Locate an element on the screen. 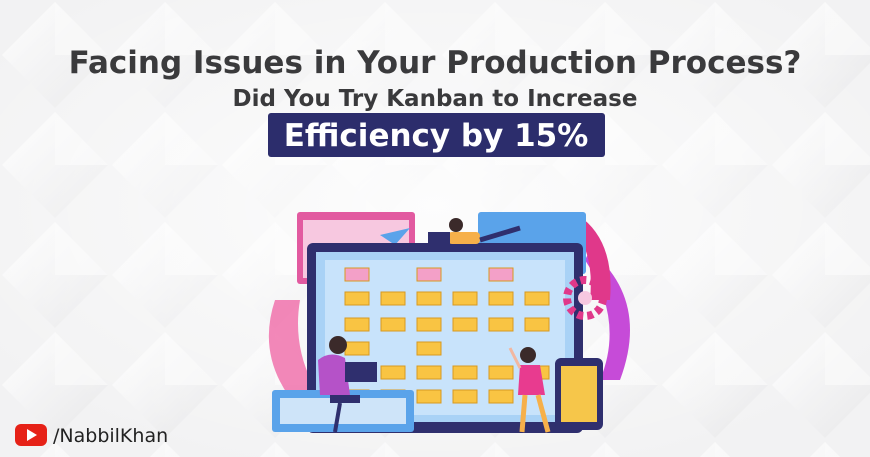 The width and height of the screenshot is (870, 457). highlight: Efficiency by 15% is located at coordinates (436, 136).